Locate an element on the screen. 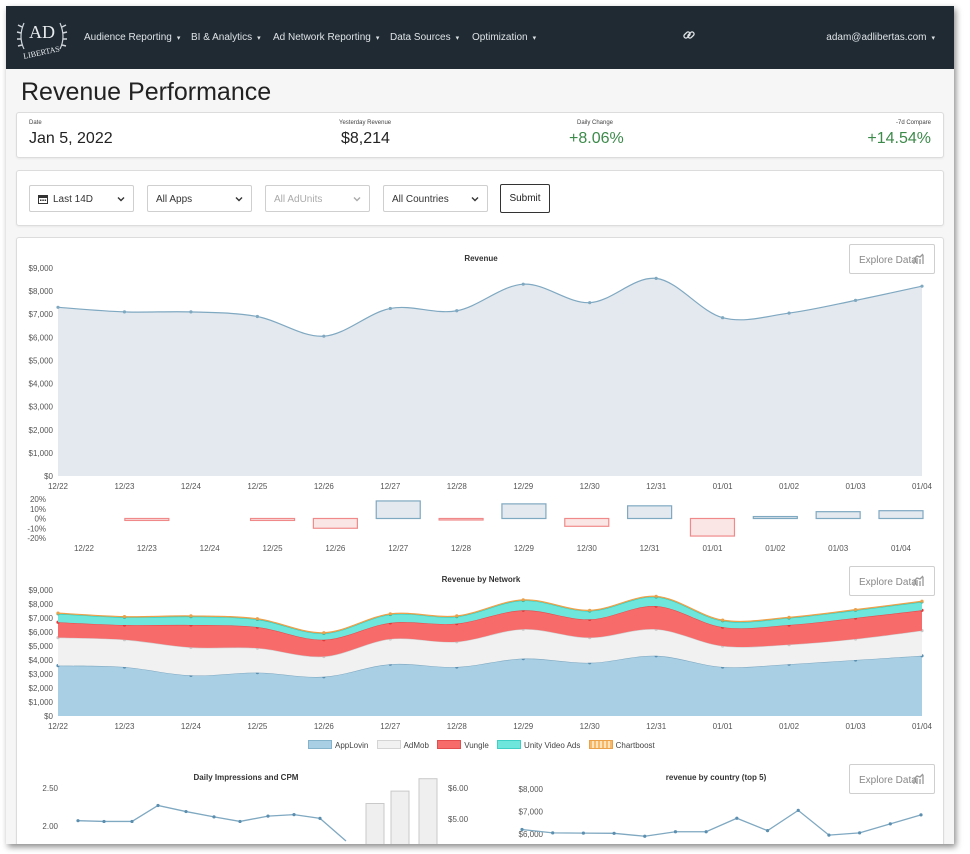  revenue-x-tick: 12/28 is located at coordinates (457, 486).